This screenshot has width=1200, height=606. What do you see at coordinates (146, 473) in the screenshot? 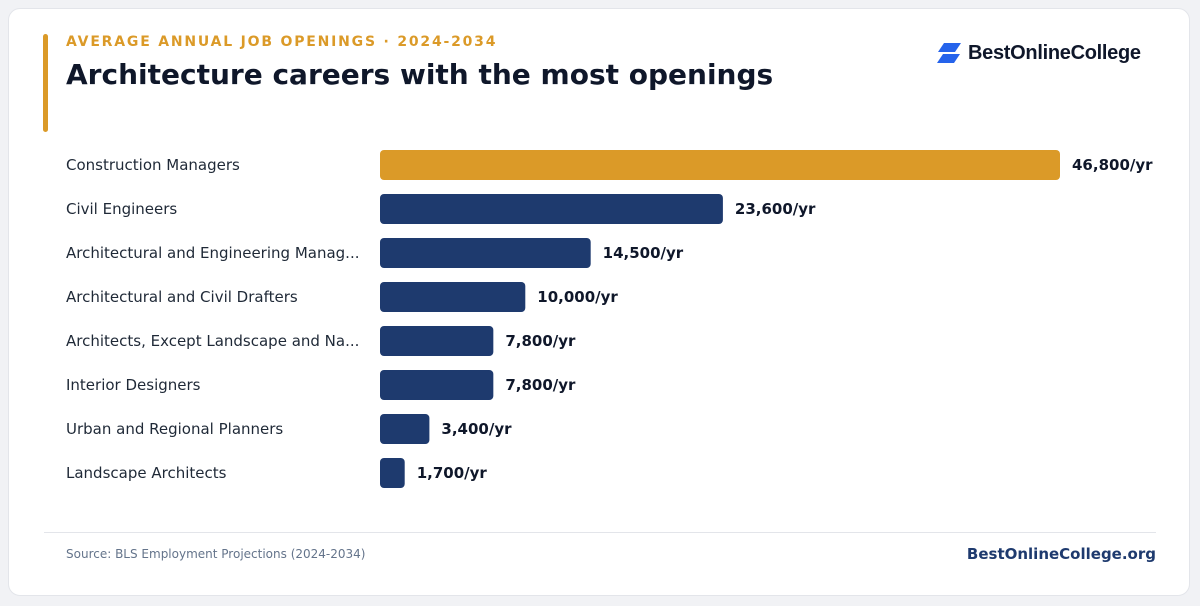
I see `category-label: Landscape Architects` at bounding box center [146, 473].